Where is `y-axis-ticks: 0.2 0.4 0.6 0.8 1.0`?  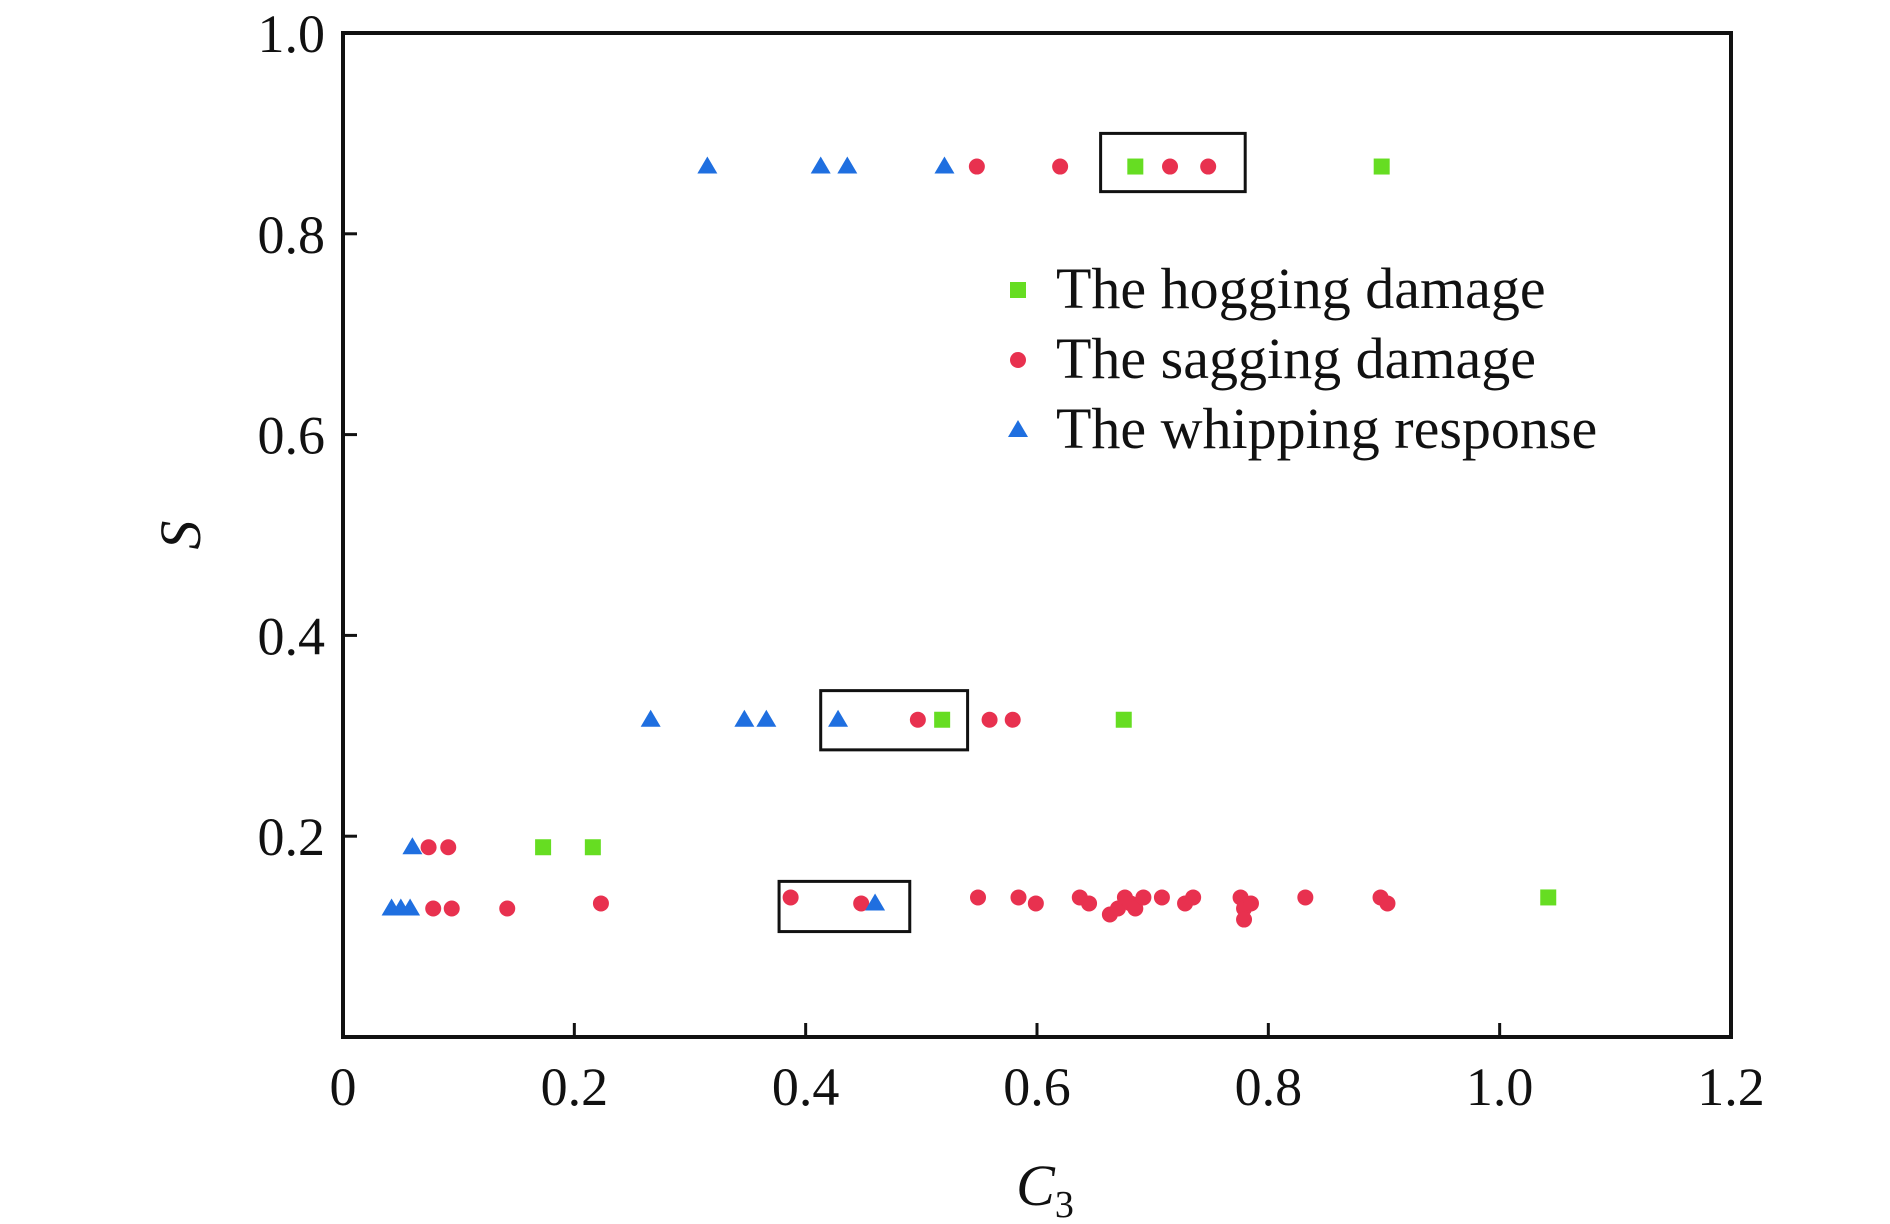 y-axis-ticks: 0.2 0.4 0.6 0.8 1.0 is located at coordinates (307, 435).